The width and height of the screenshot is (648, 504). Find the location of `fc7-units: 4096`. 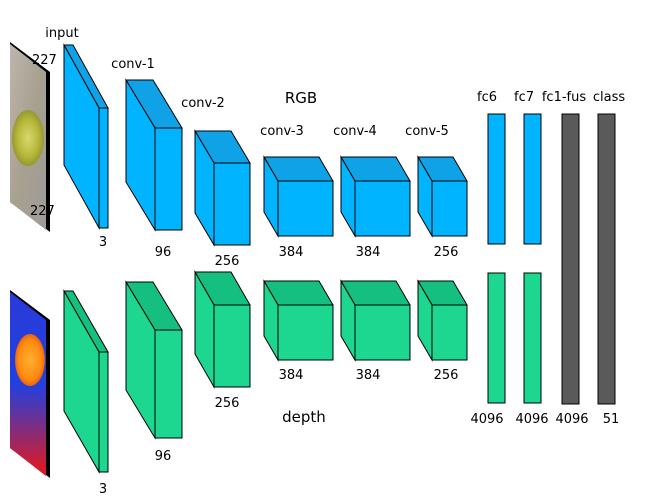

fc7-units: 4096 is located at coordinates (531, 419).